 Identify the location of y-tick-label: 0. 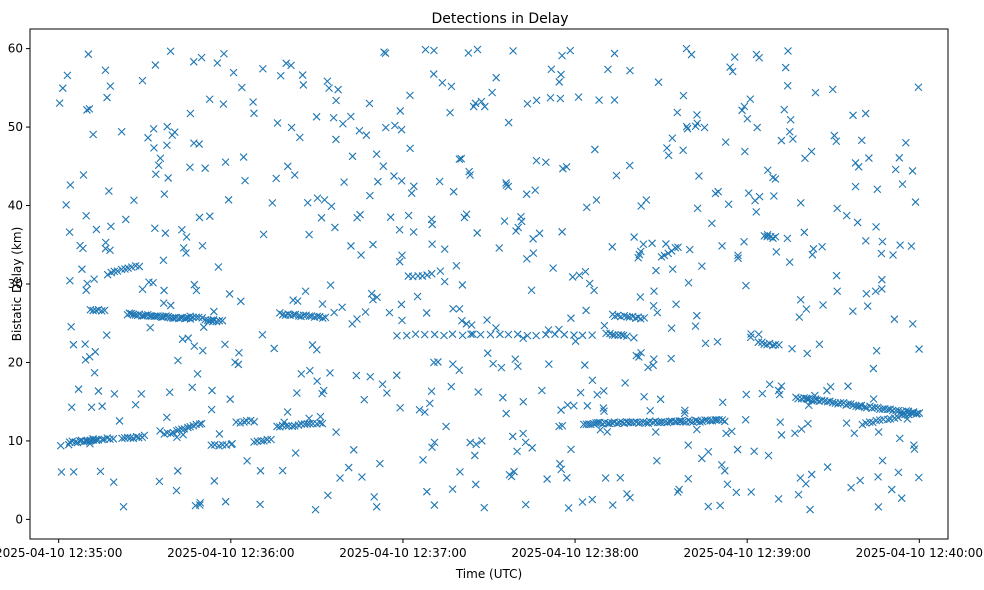
(19, 519).